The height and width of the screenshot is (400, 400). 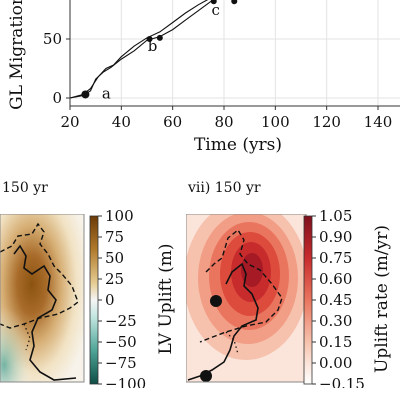 What do you see at coordinates (335, 216) in the screenshot?
I see `colorbar-tick-label: 1.05` at bounding box center [335, 216].